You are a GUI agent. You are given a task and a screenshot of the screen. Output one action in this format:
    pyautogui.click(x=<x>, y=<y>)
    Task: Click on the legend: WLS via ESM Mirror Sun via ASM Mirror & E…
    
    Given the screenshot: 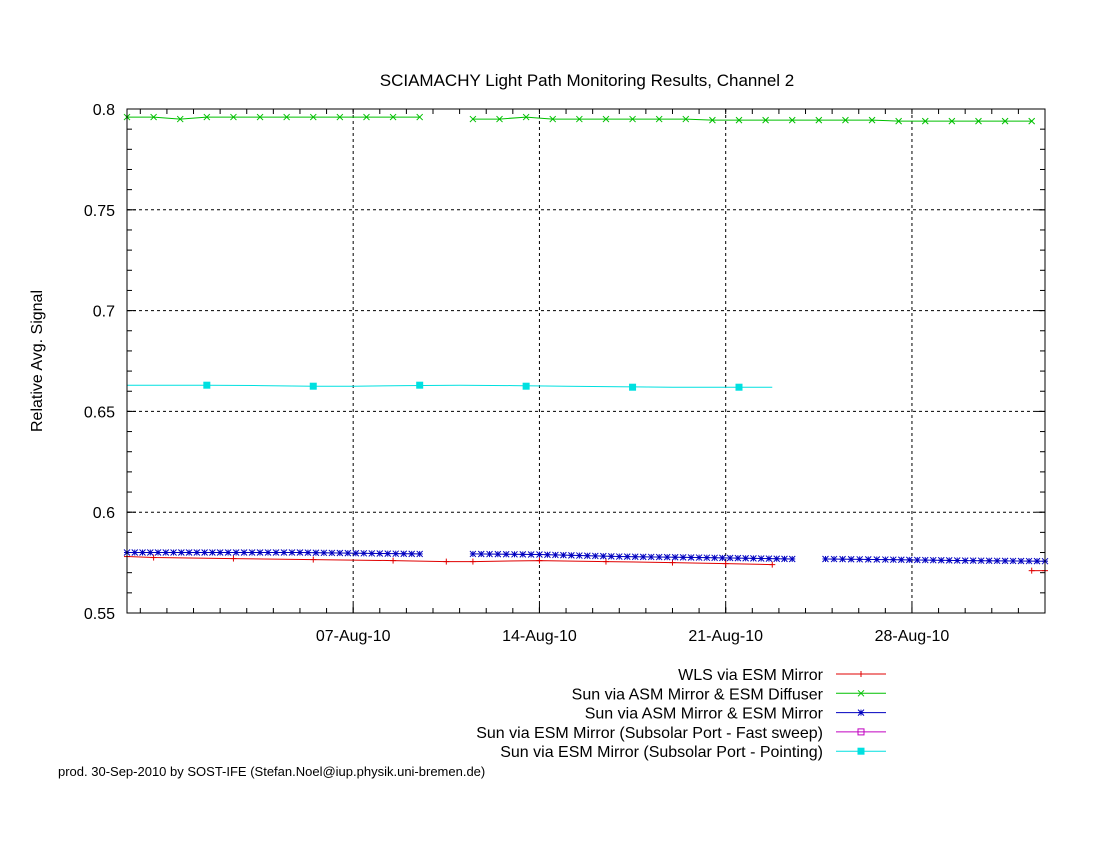 What is the action you would take?
    pyautogui.click(x=681, y=714)
    